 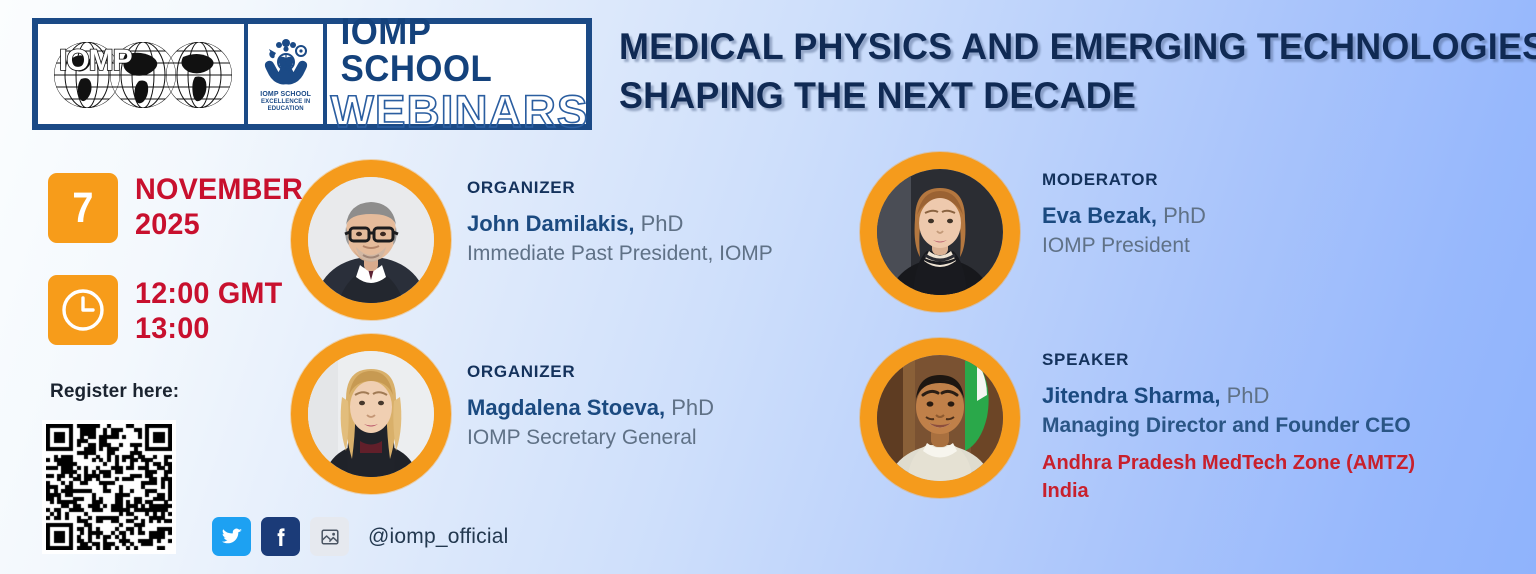 I want to click on twitter-link, so click(x=231, y=536).